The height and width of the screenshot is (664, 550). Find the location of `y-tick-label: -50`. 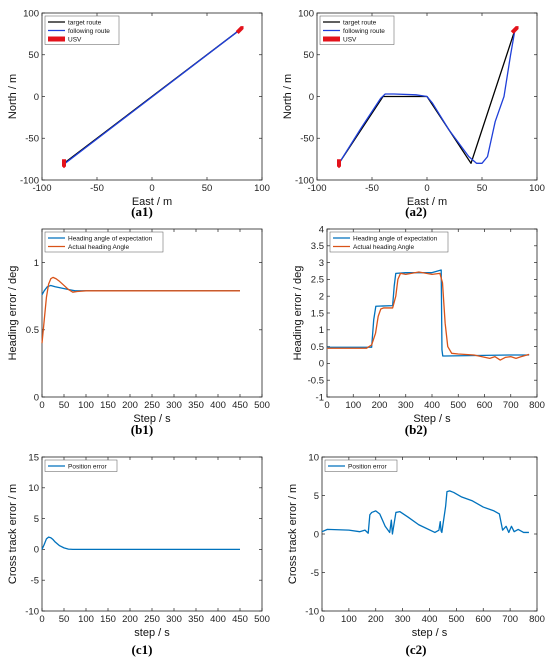

y-tick-label: -50 is located at coordinates (307, 139).